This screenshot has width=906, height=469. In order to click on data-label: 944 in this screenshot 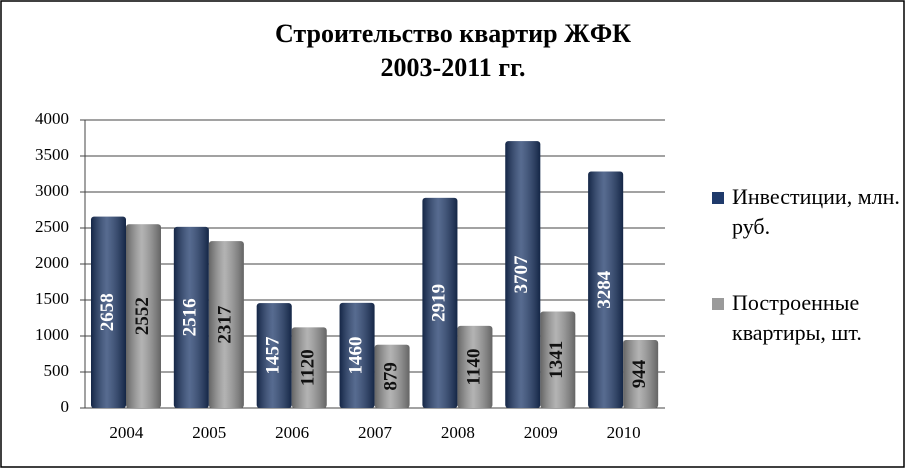, I will do `click(639, 373)`.